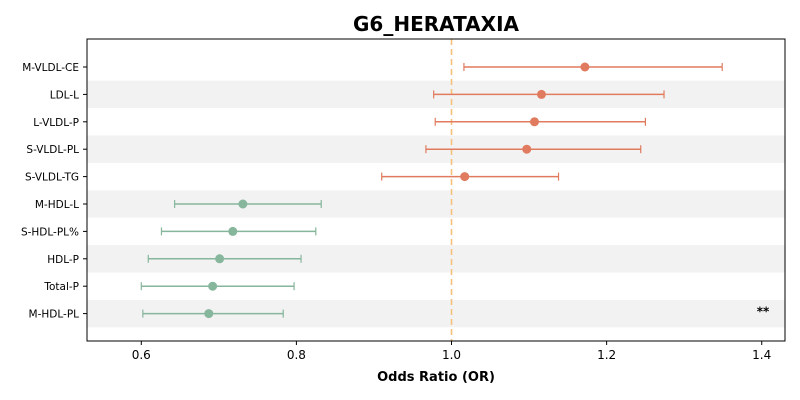 The image size is (800, 400). What do you see at coordinates (52, 150) in the screenshot?
I see `y-tick-label: S-VLDL-PL` at bounding box center [52, 150].